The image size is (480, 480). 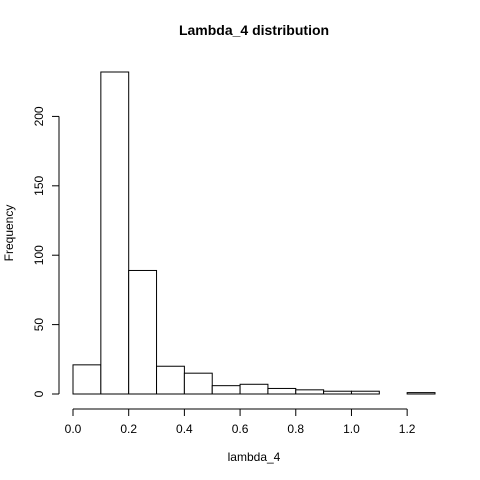 I want to click on x-tick-label: 1.2, so click(x=407, y=429).